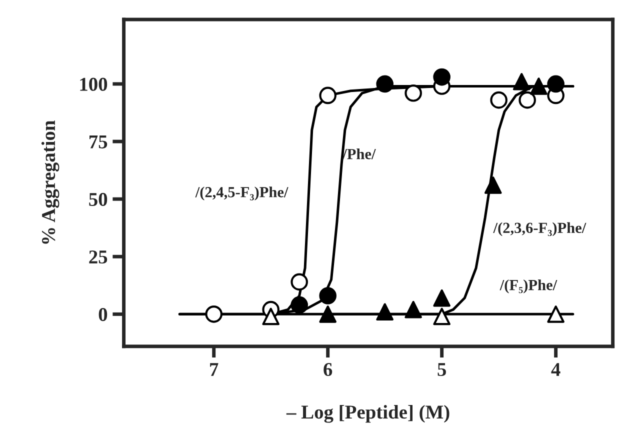 This screenshot has height=433, width=619. What do you see at coordinates (529, 286) in the screenshot?
I see `series-label: /(F₅)Phe/` at bounding box center [529, 286].